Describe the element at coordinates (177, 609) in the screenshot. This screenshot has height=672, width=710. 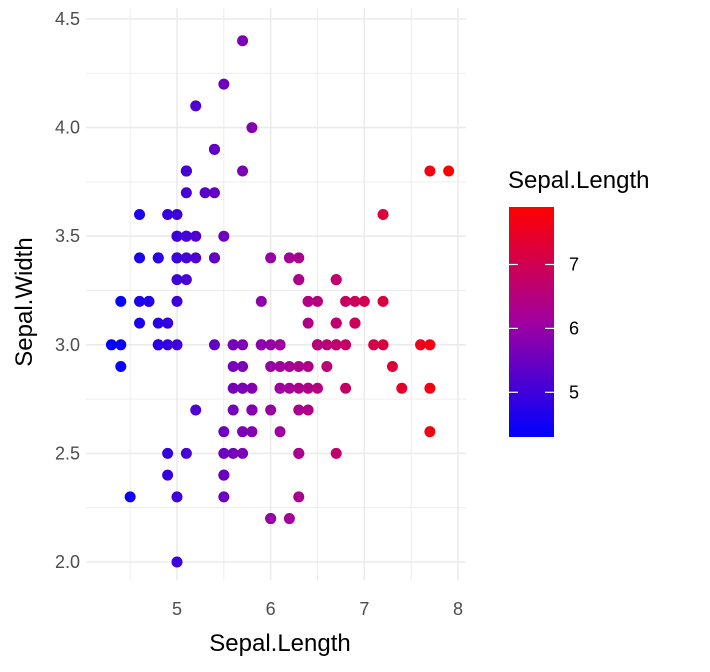
I see `x-tick-label: 5` at that location.